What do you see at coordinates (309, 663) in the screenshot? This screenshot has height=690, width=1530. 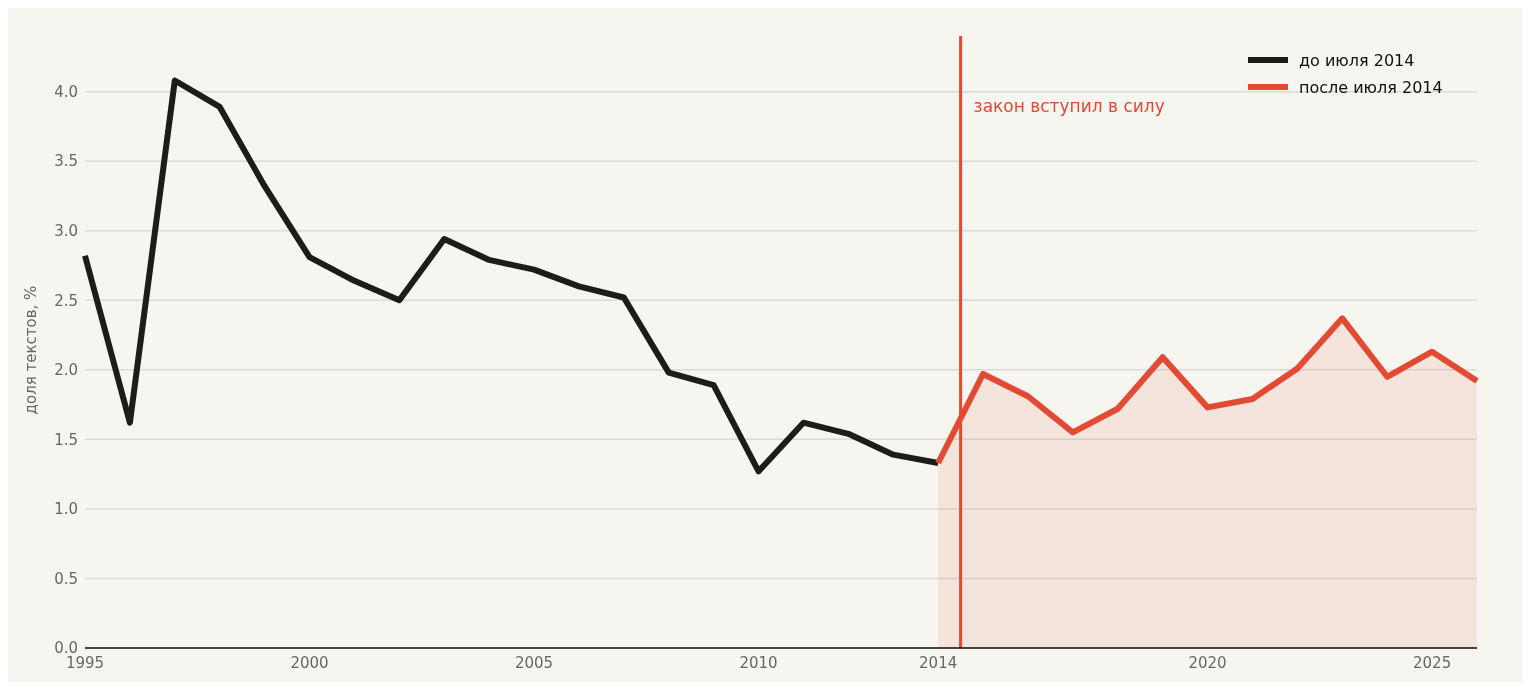 I see `x-tick-label: 2000` at bounding box center [309, 663].